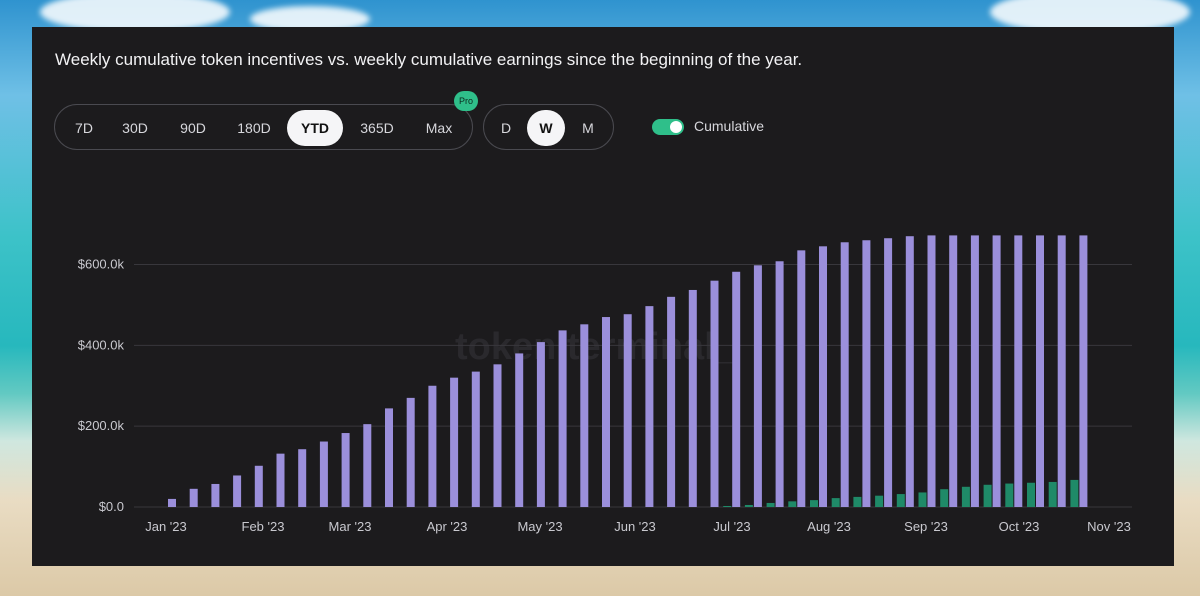 The height and width of the screenshot is (596, 1200). What do you see at coordinates (729, 126) in the screenshot?
I see `cumulative-toggle-label: Cumulative` at bounding box center [729, 126].